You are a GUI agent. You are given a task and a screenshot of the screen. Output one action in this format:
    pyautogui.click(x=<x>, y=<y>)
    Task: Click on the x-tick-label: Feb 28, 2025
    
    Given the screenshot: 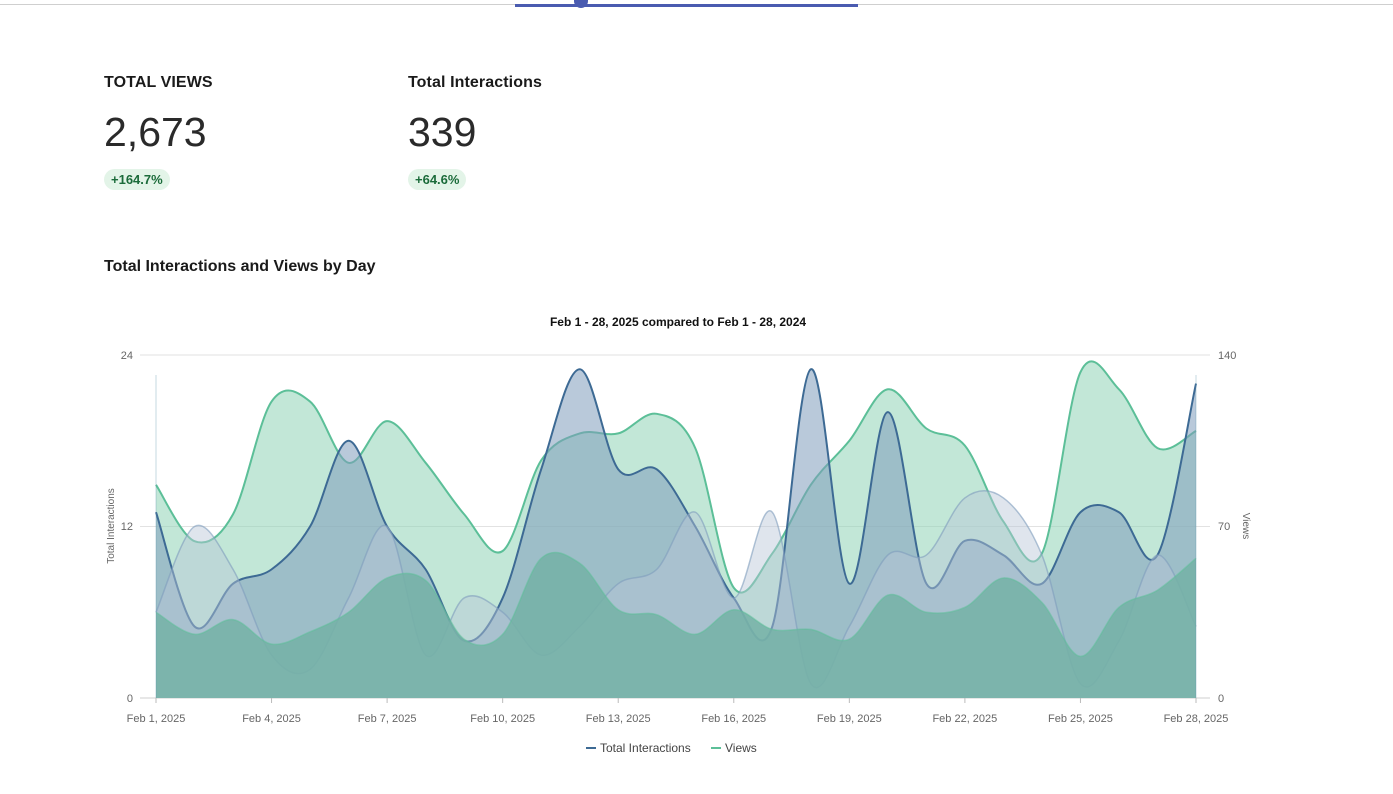 What is the action you would take?
    pyautogui.click(x=1196, y=719)
    